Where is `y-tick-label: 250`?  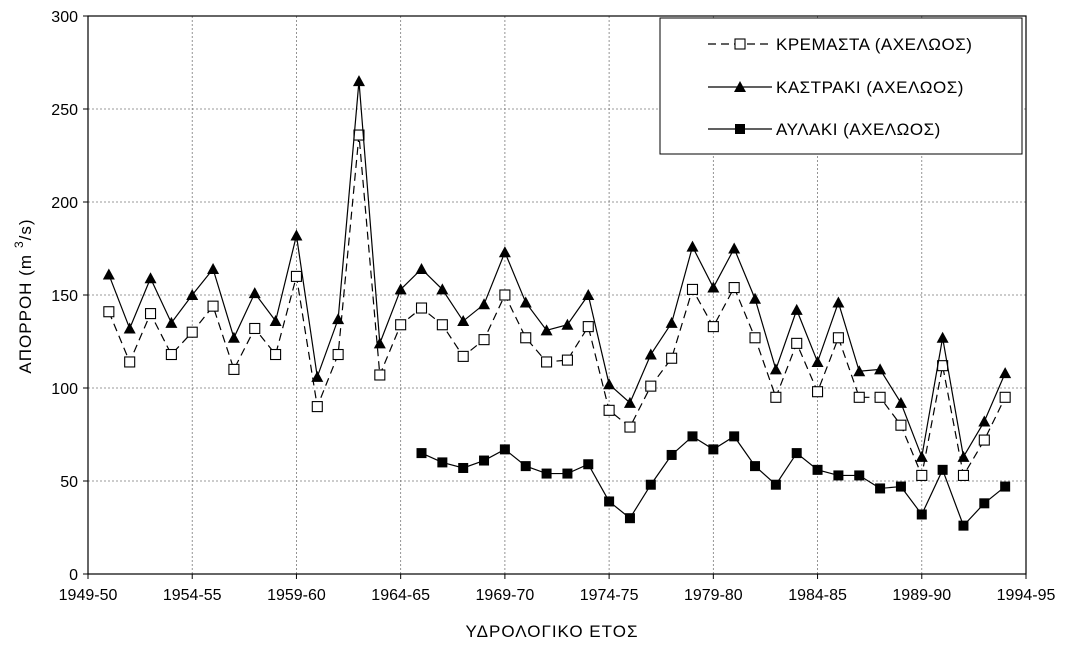
y-tick-label: 250 is located at coordinates (64, 110).